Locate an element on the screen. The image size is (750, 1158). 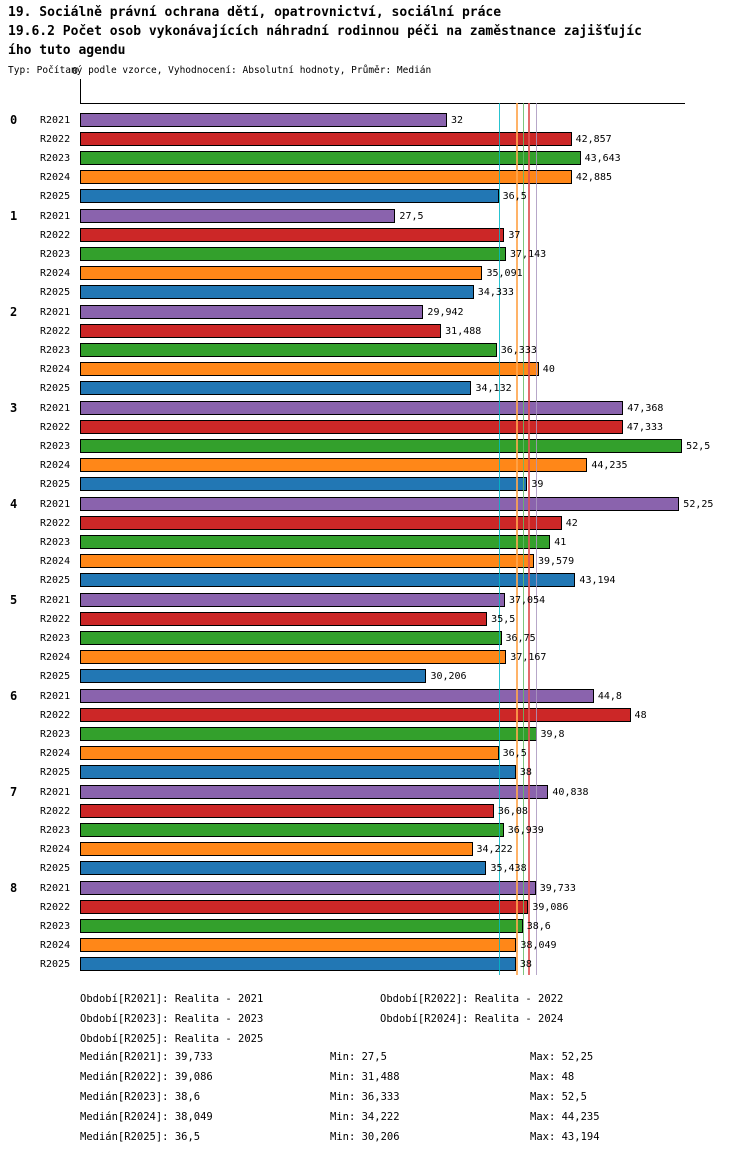
bar-6-R2024 is located at coordinates (289, 753).